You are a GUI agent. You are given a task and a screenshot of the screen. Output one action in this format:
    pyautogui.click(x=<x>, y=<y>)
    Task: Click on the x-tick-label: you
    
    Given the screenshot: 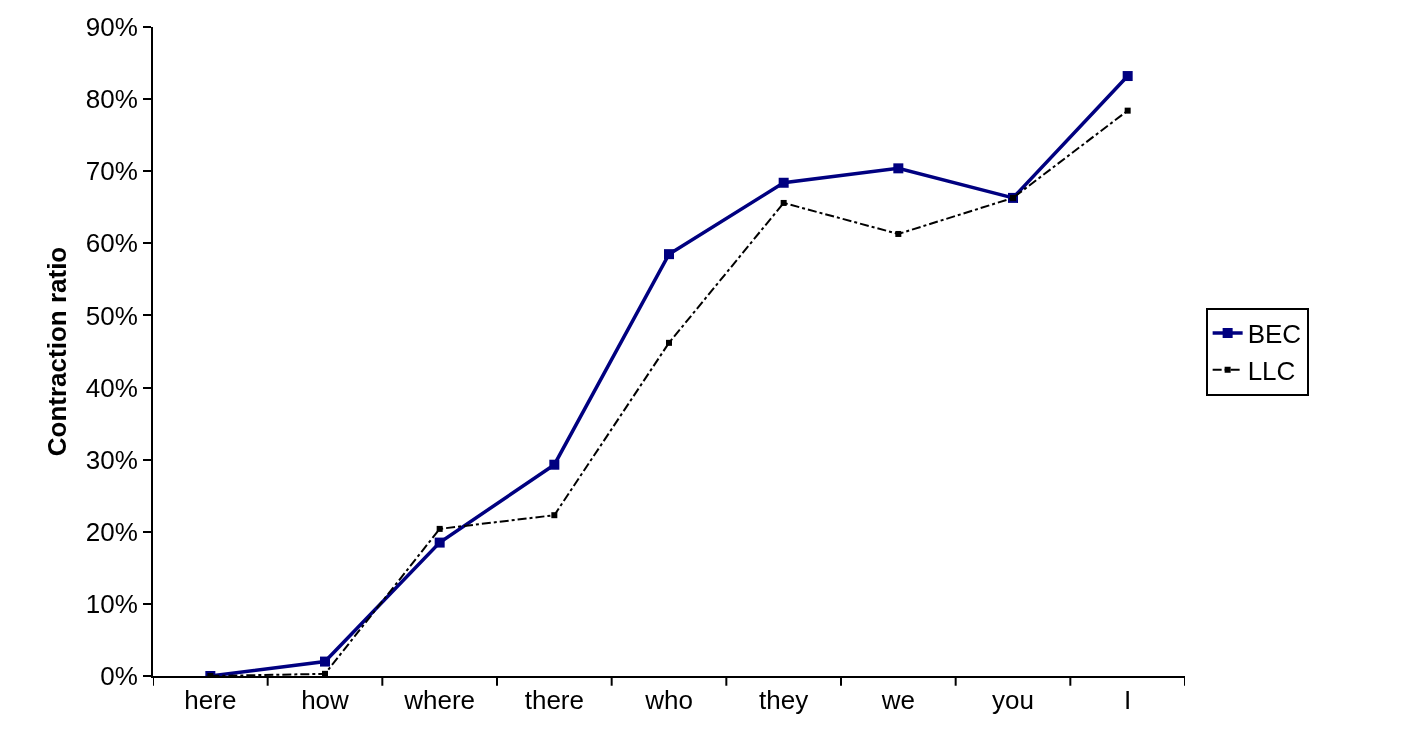 What is the action you would take?
    pyautogui.click(x=1013, y=700)
    